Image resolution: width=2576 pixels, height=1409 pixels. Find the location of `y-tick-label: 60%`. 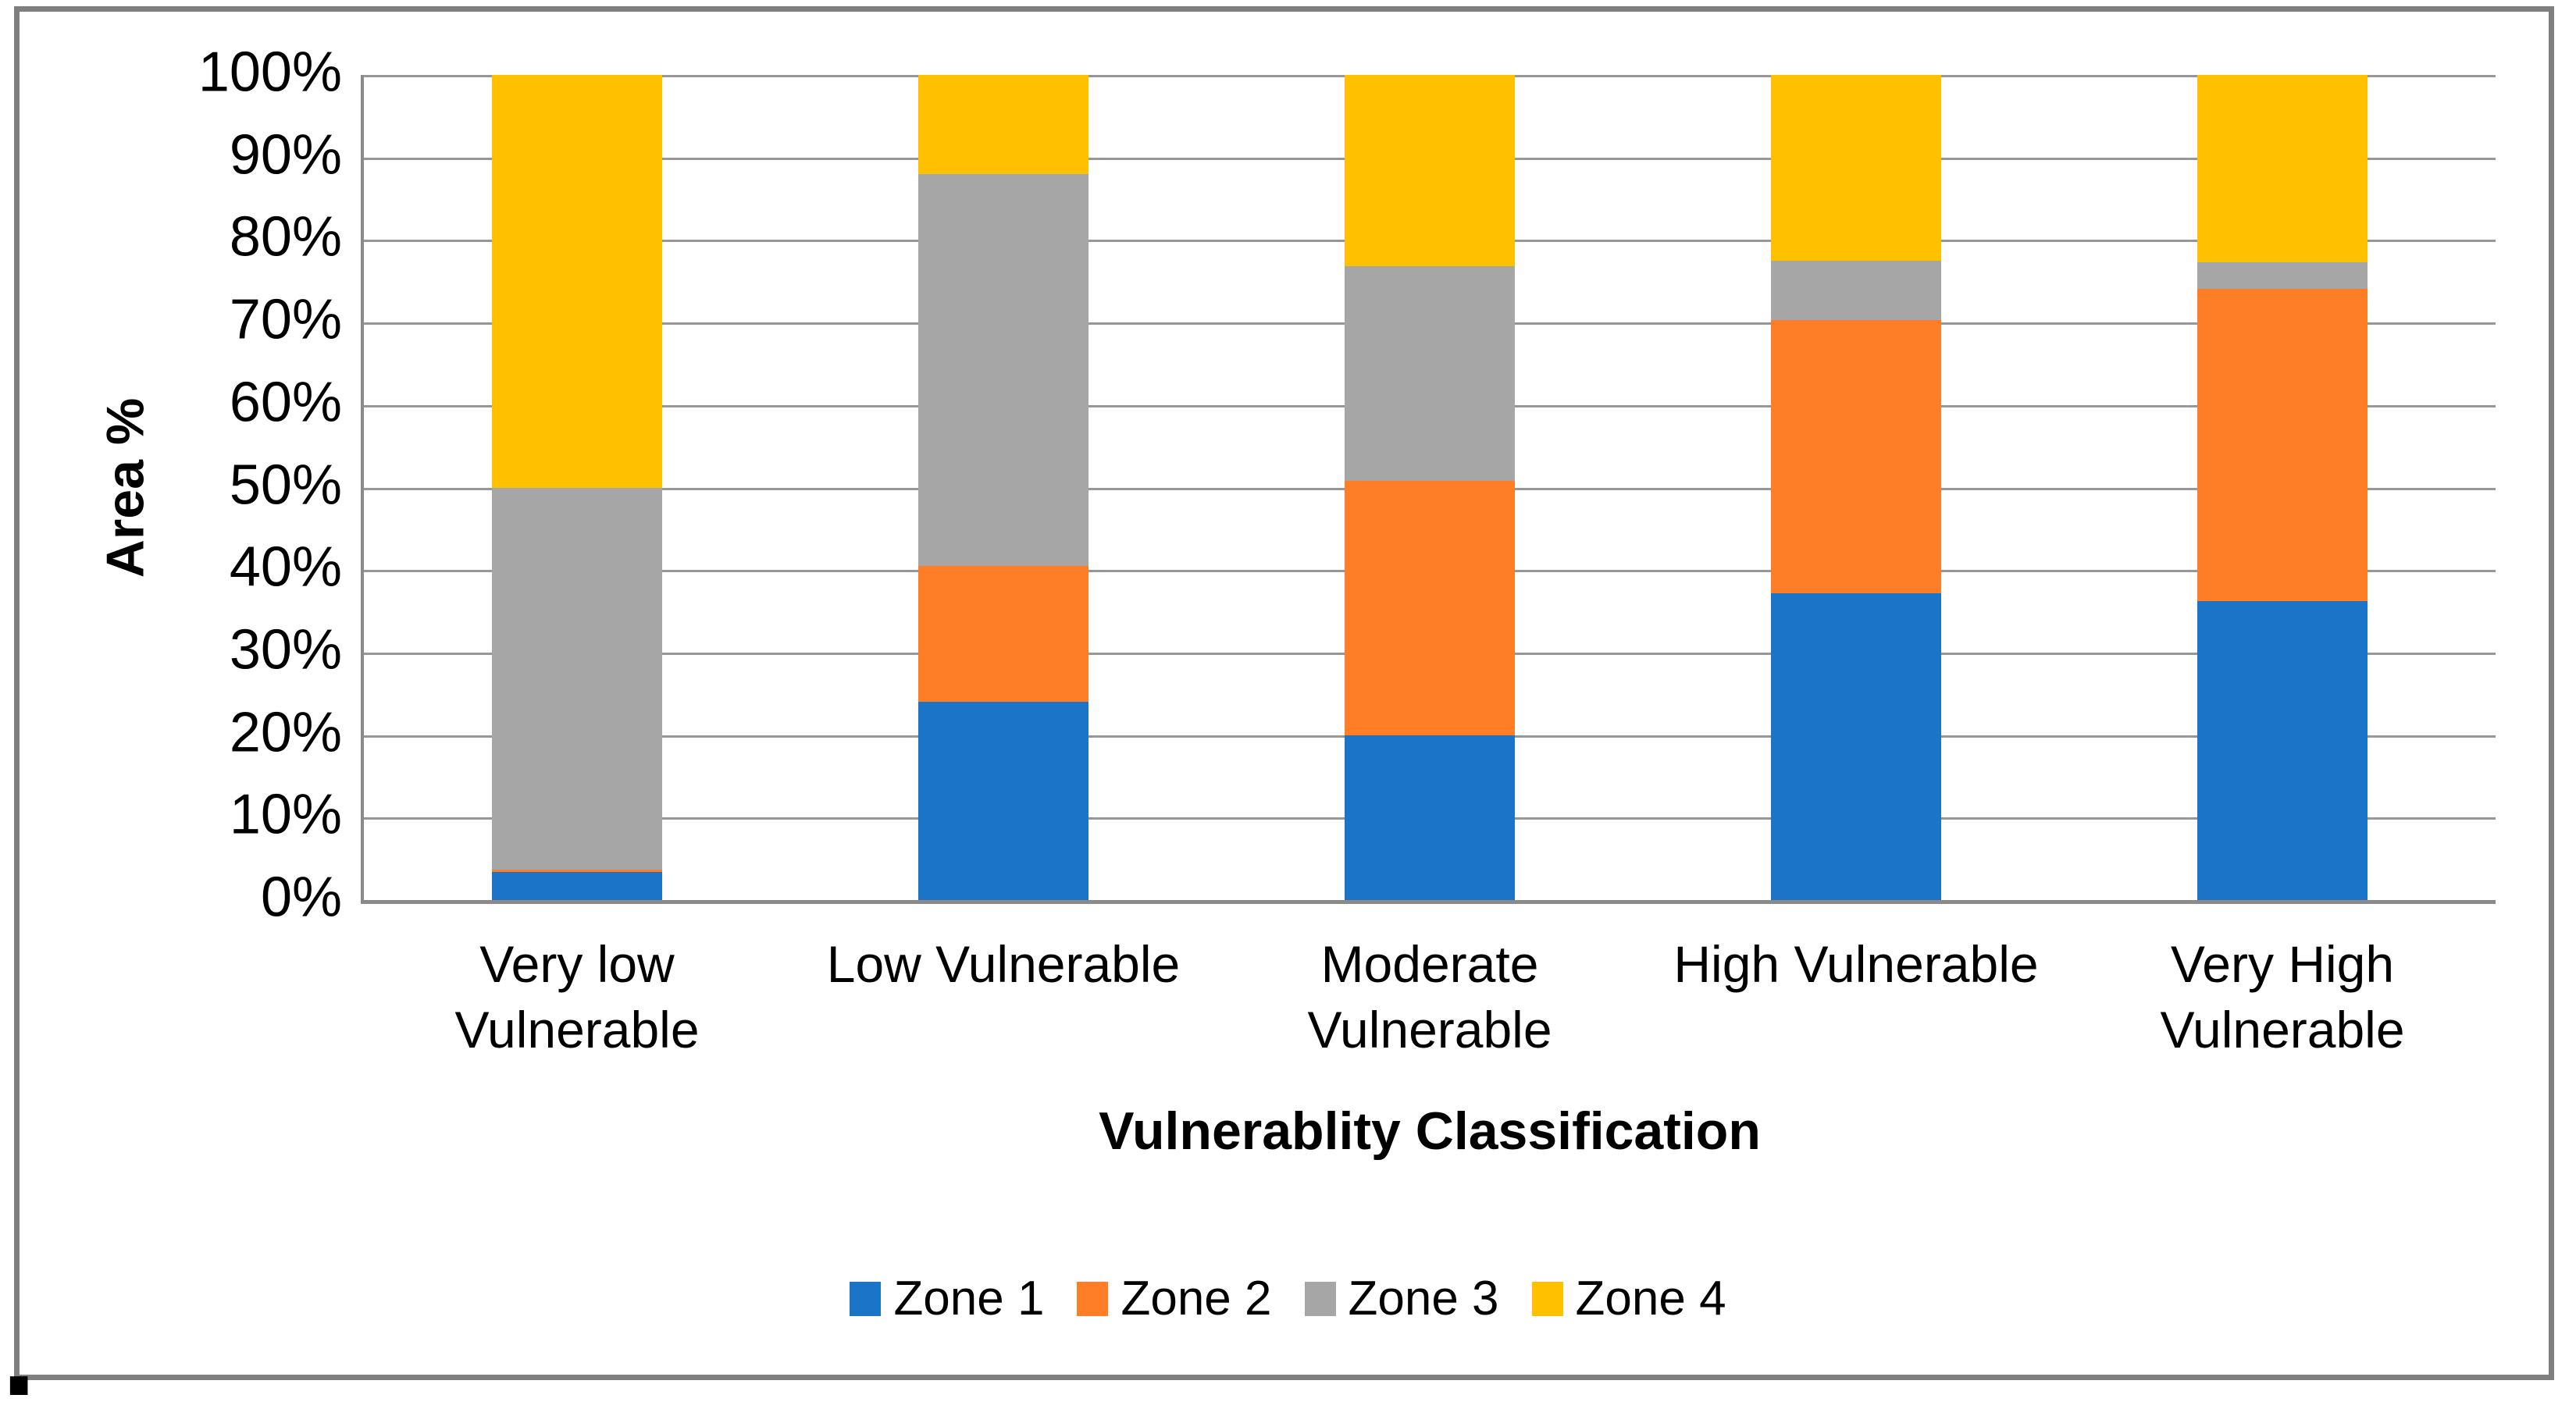

y-tick-label: 60% is located at coordinates (285, 402).